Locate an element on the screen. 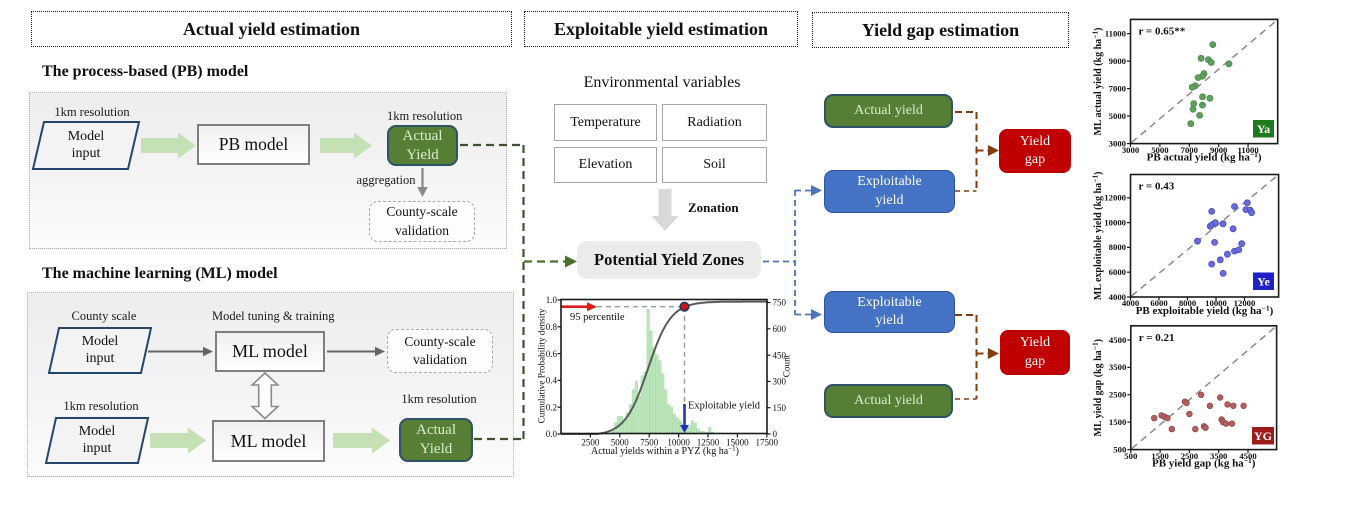 This screenshot has width=1366, height=525. svg-text: 7500 is located at coordinates (649, 443).